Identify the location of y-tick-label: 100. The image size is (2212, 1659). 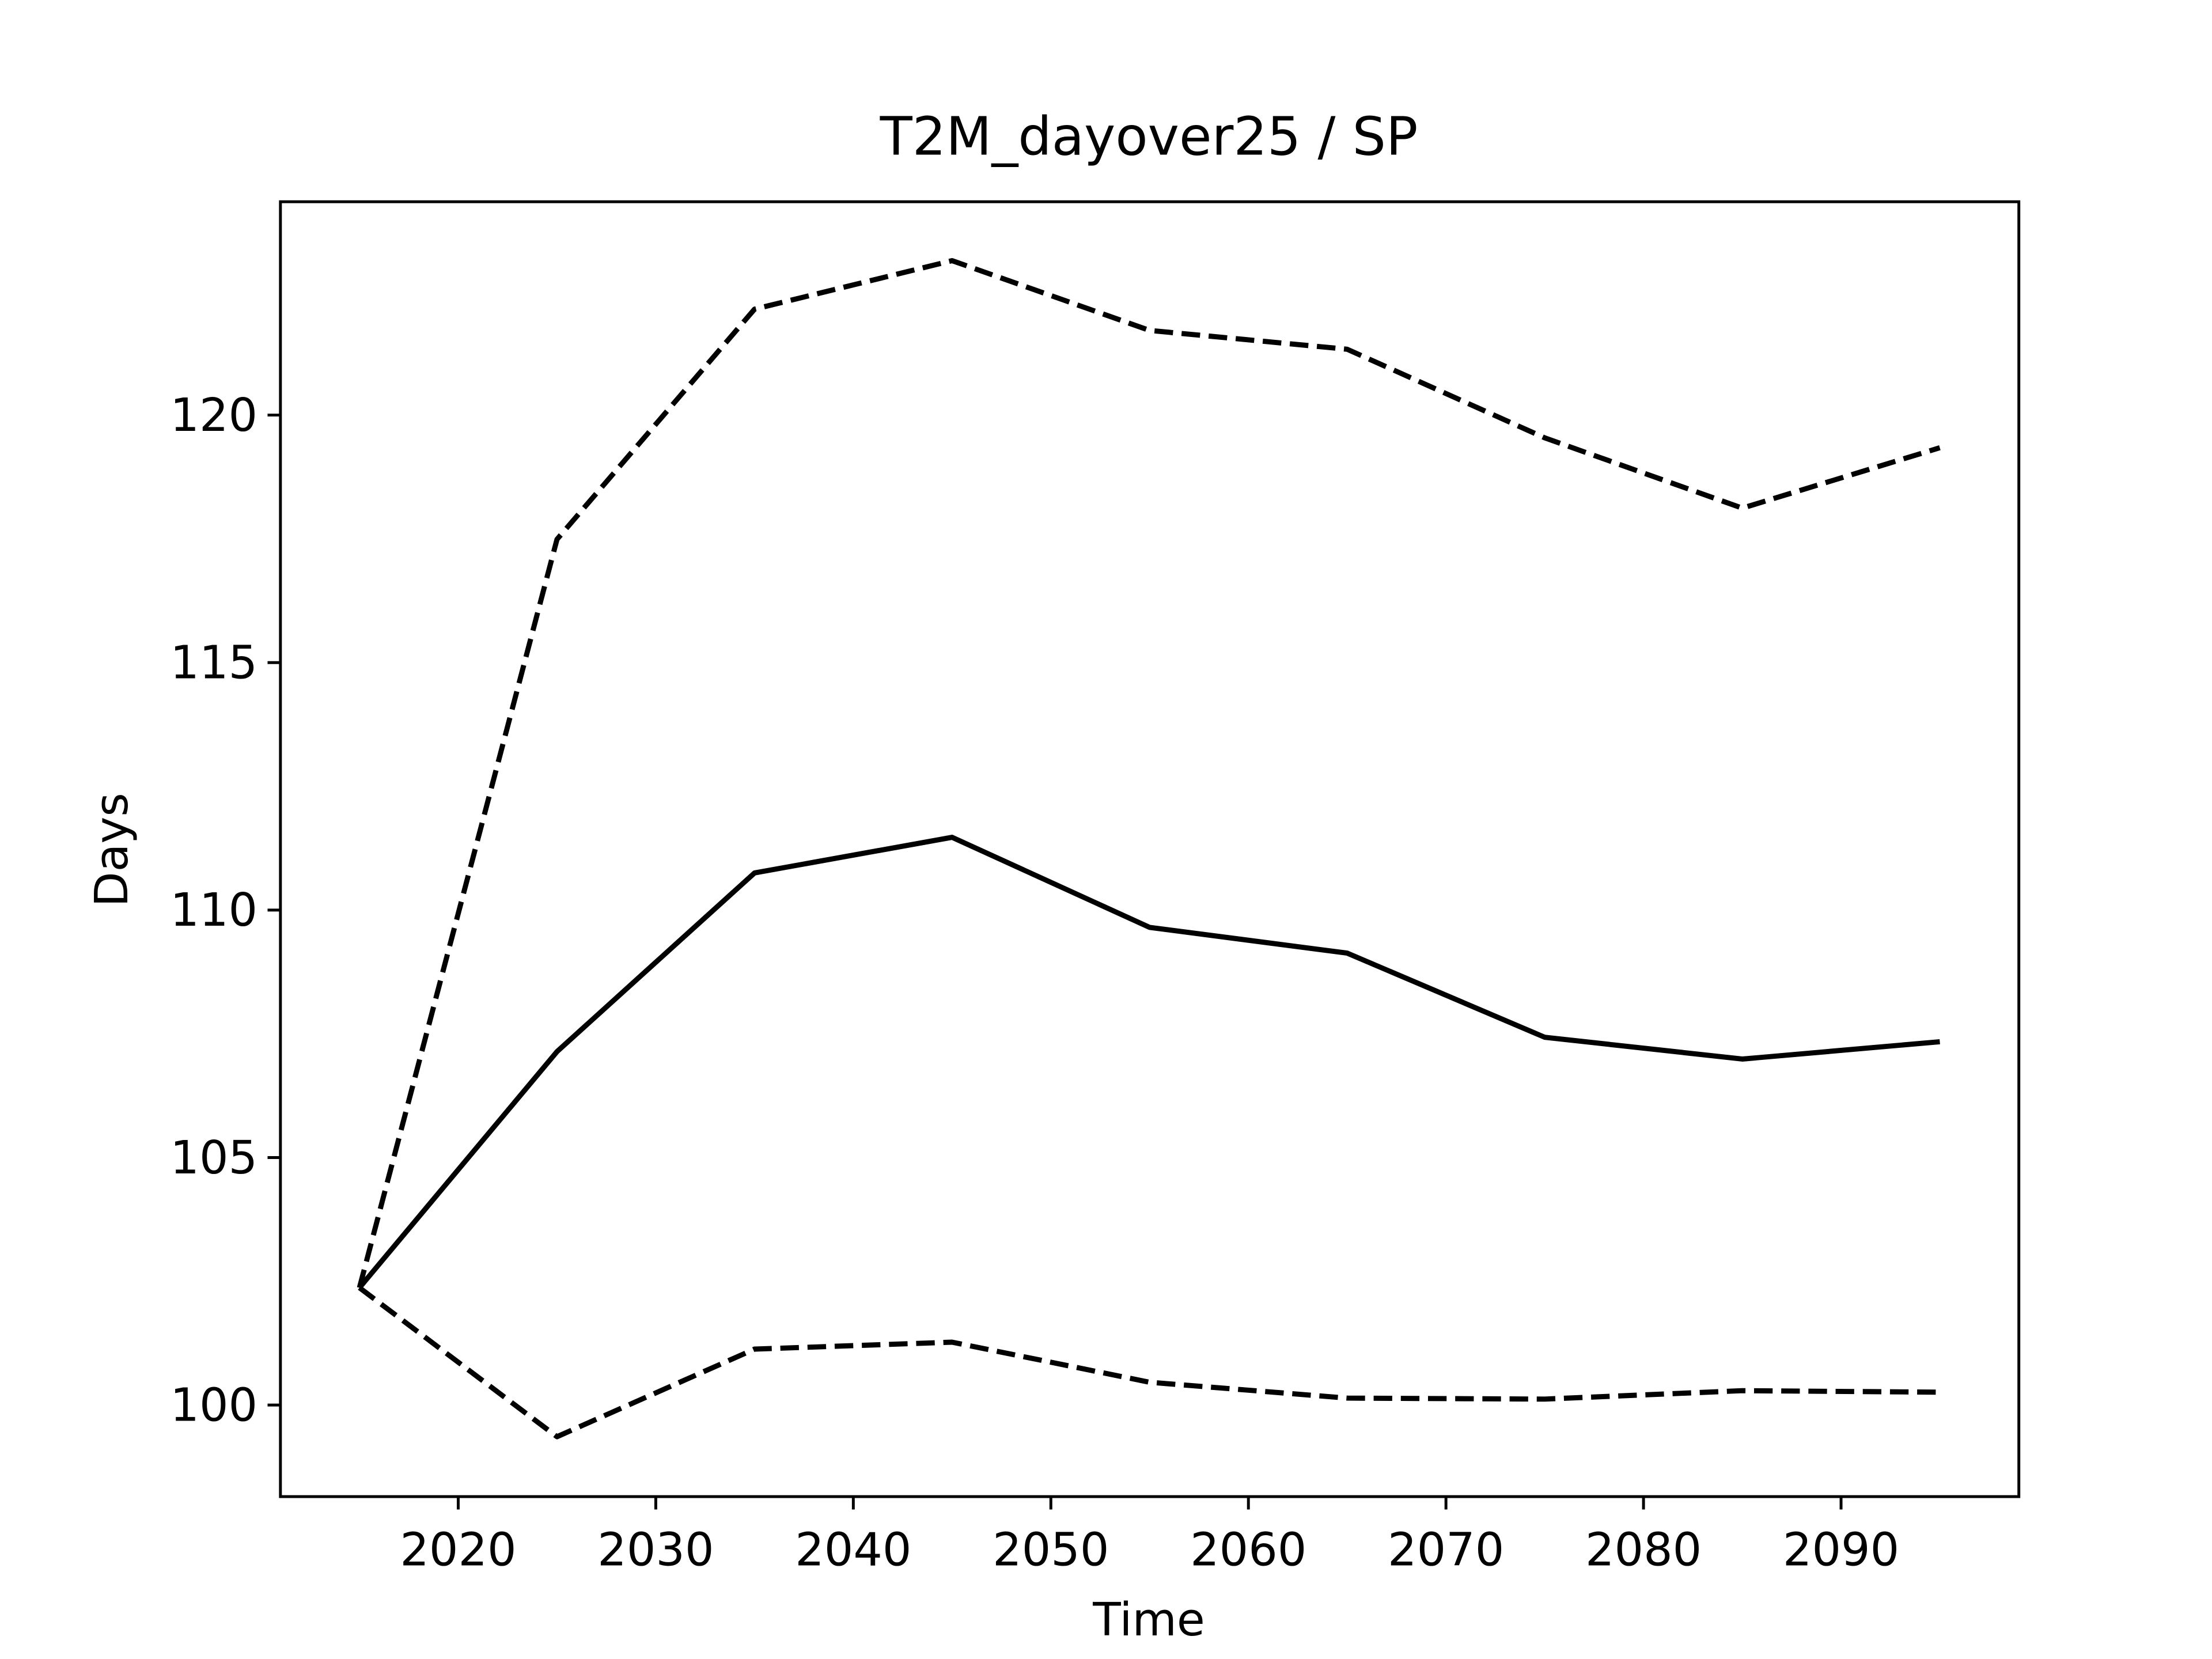
(213, 1404).